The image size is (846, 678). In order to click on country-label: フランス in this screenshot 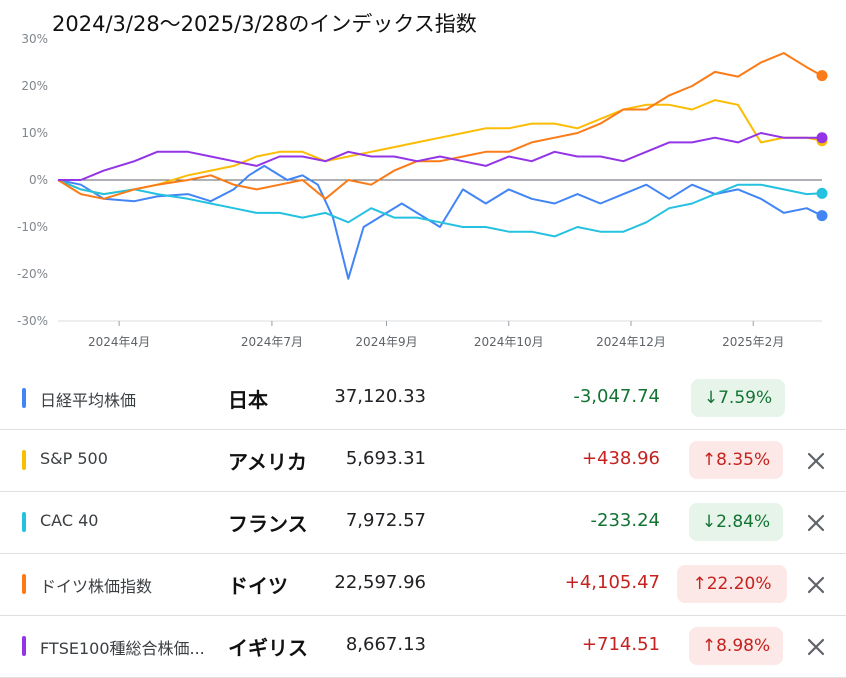, I will do `click(268, 524)`.